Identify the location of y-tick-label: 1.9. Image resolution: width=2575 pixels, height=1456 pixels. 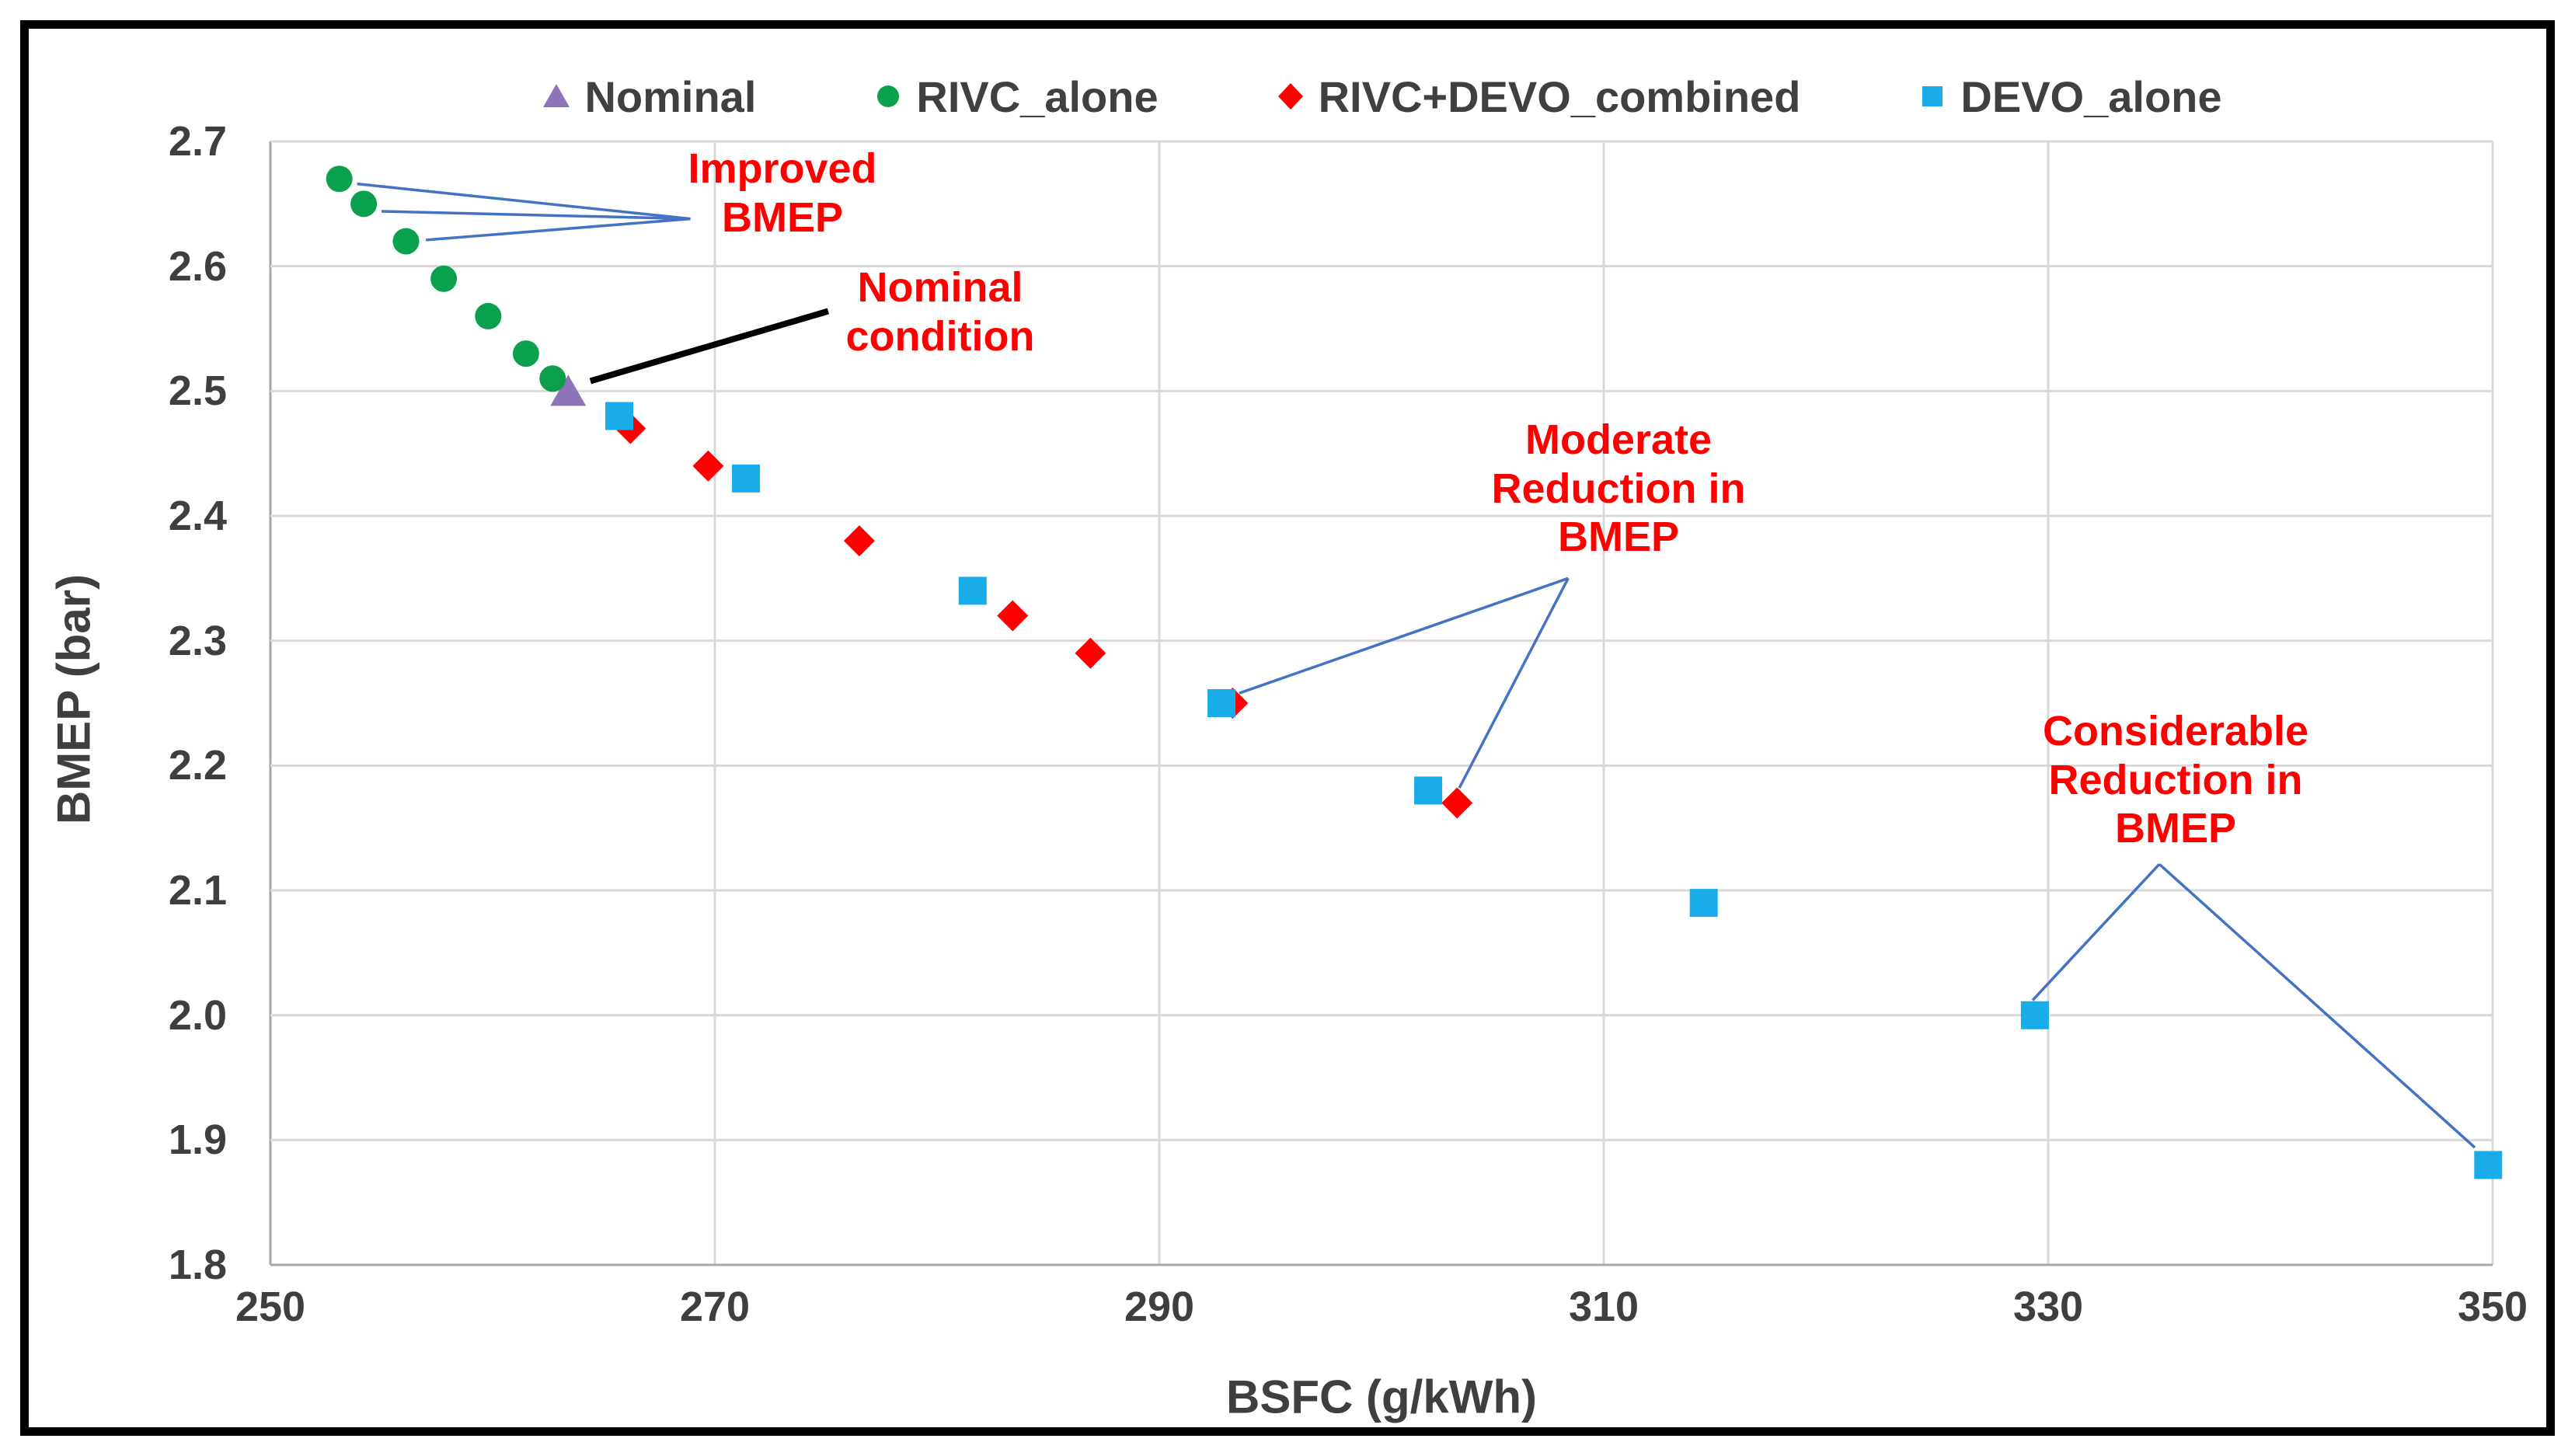
(197, 1140).